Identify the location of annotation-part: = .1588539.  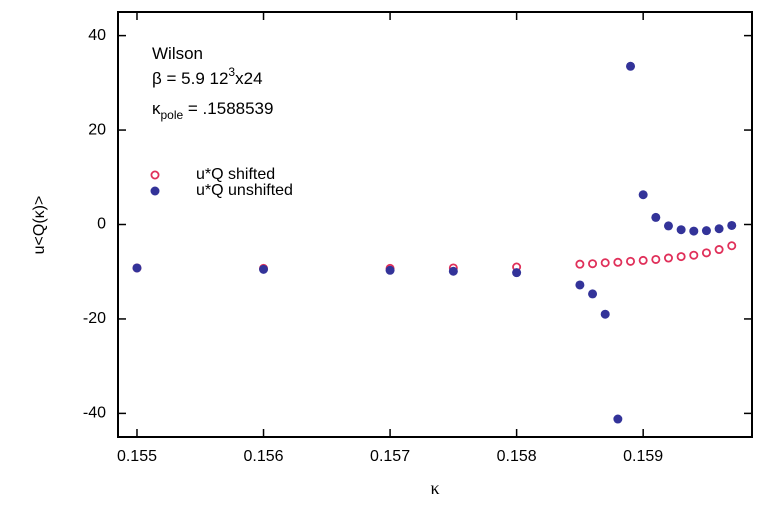
(228, 108).